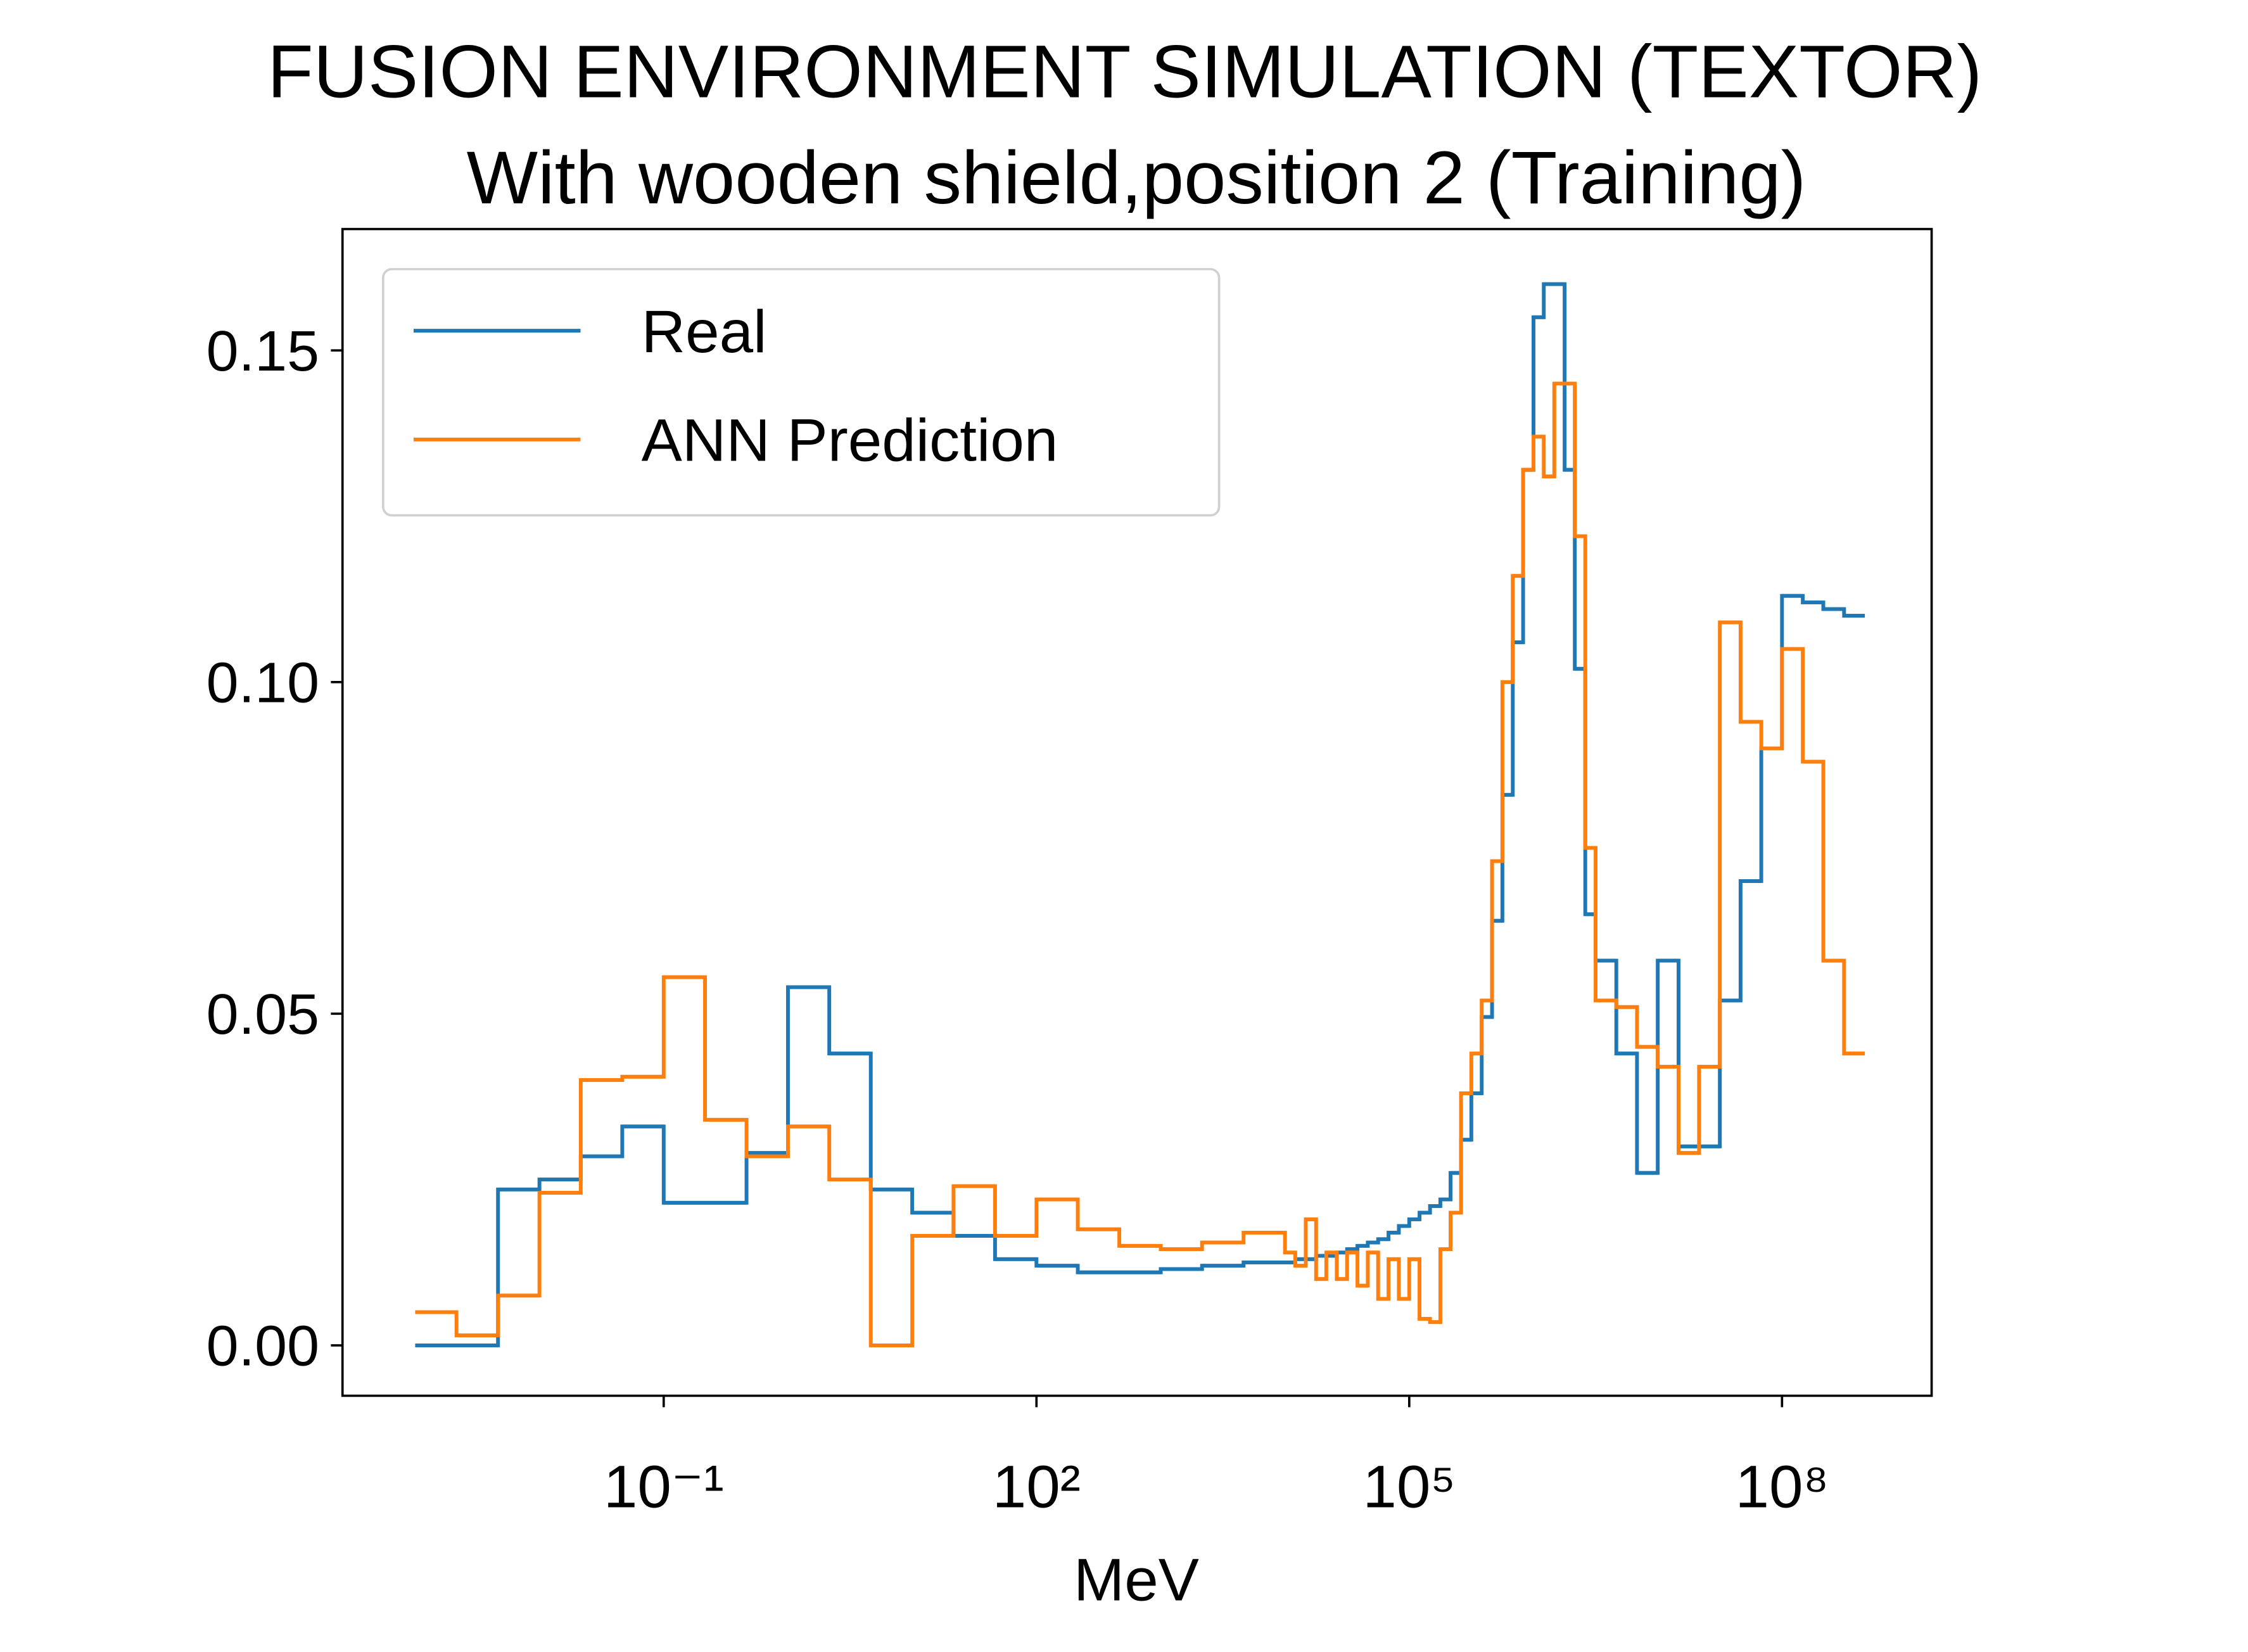  What do you see at coordinates (262, 1346) in the screenshot?
I see `y-tick-label: 0.00` at bounding box center [262, 1346].